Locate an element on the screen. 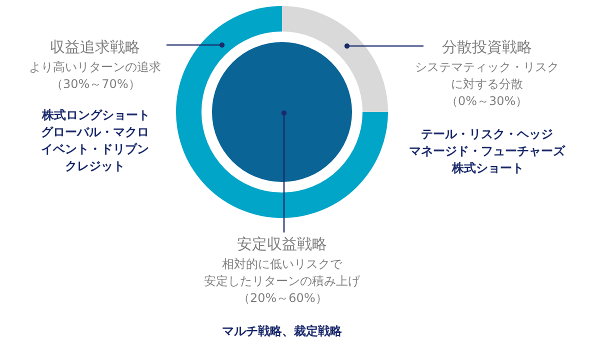 This screenshot has height=343, width=600. text: 安定したリターンの積み上げ is located at coordinates (282, 281).